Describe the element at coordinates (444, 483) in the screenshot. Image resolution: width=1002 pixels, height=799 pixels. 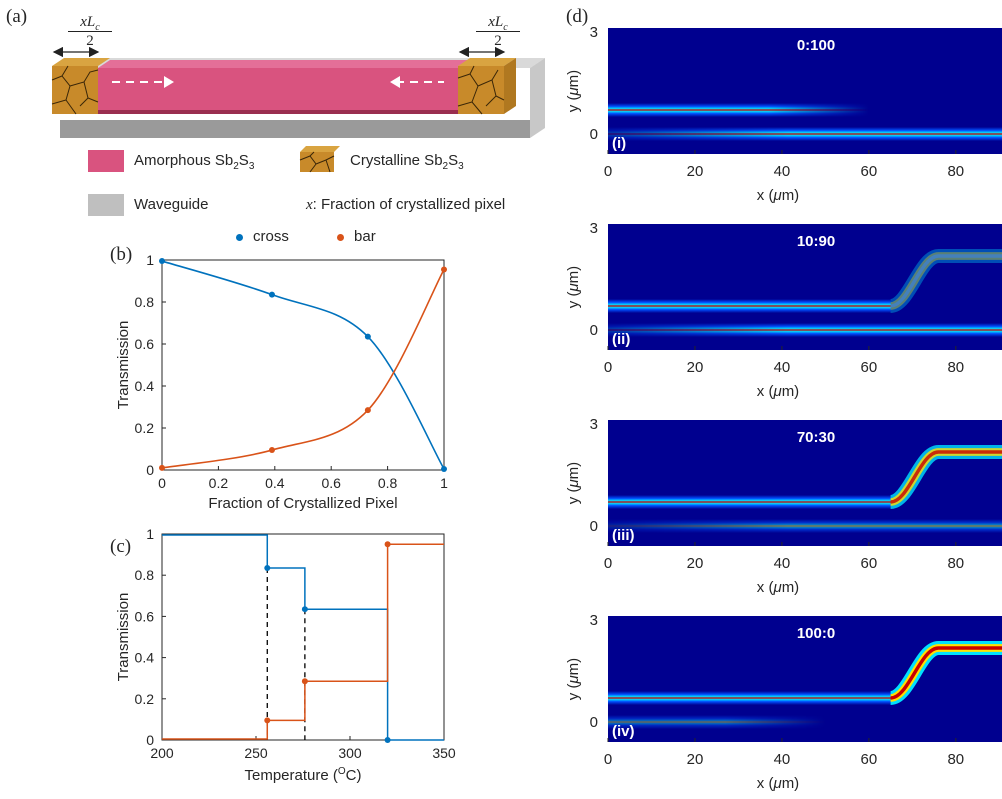
I see `x-tick-label-b: 1` at that location.